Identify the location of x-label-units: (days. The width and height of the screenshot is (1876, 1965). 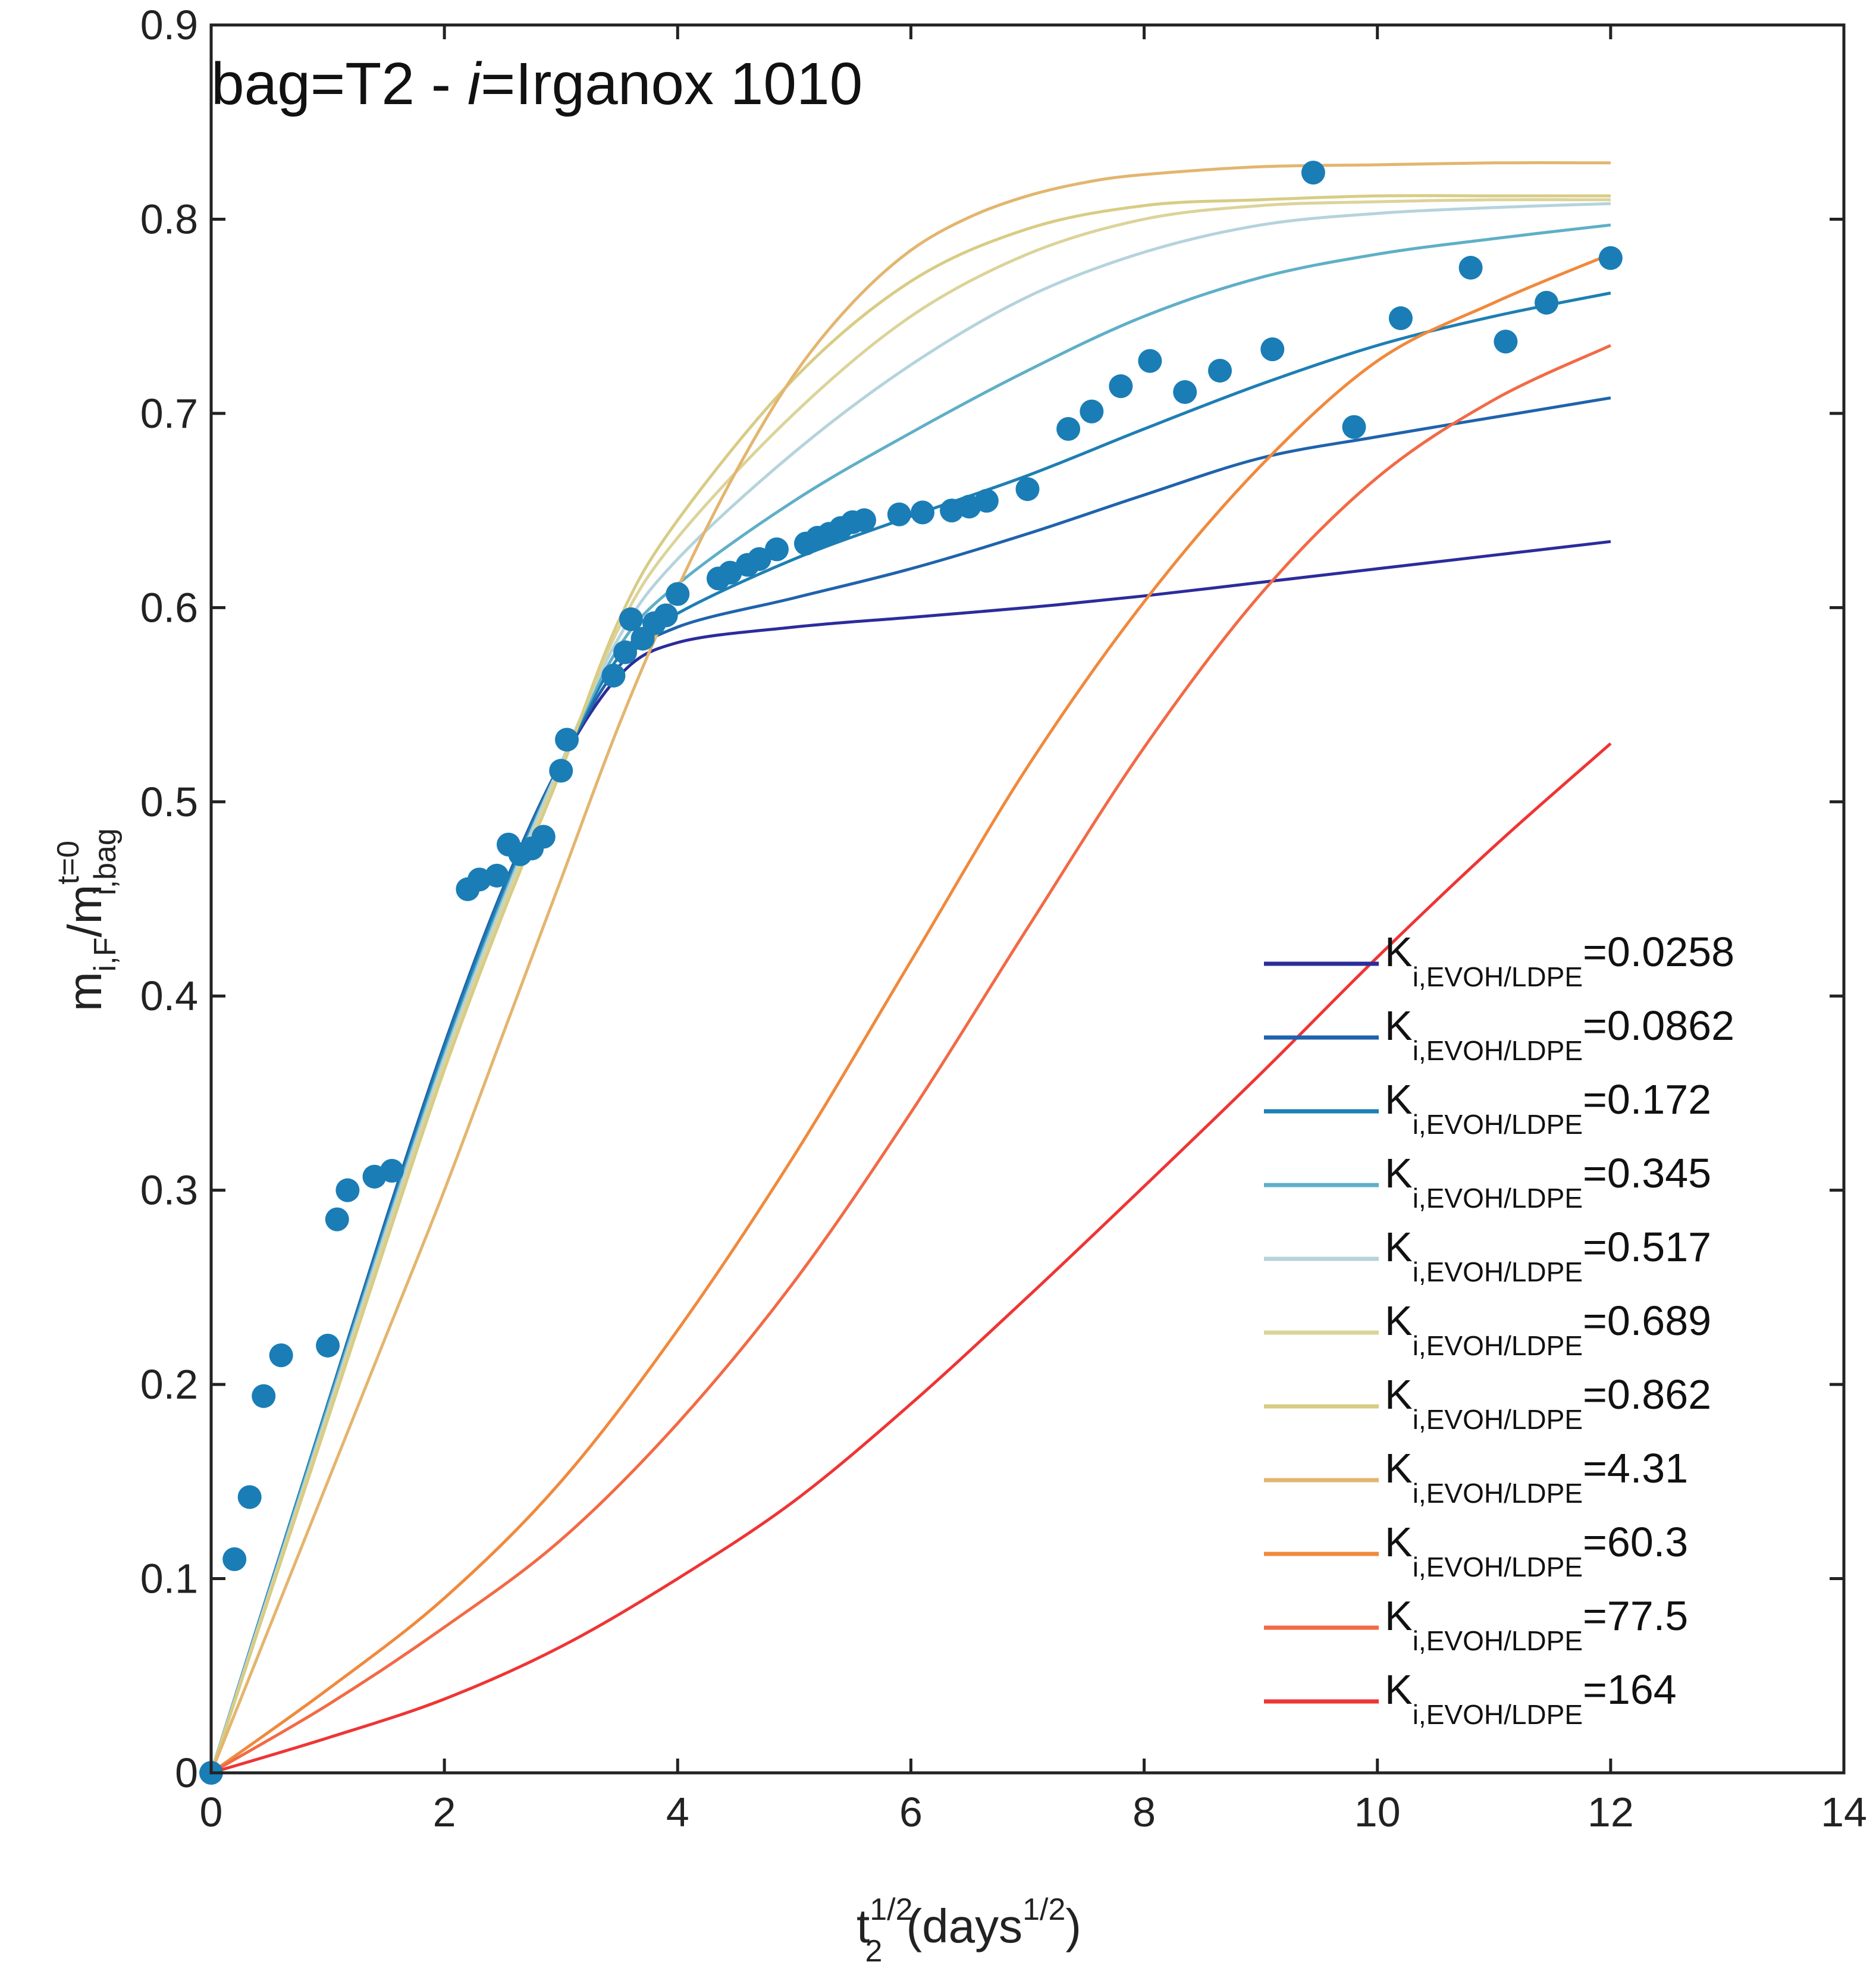
(964, 1926).